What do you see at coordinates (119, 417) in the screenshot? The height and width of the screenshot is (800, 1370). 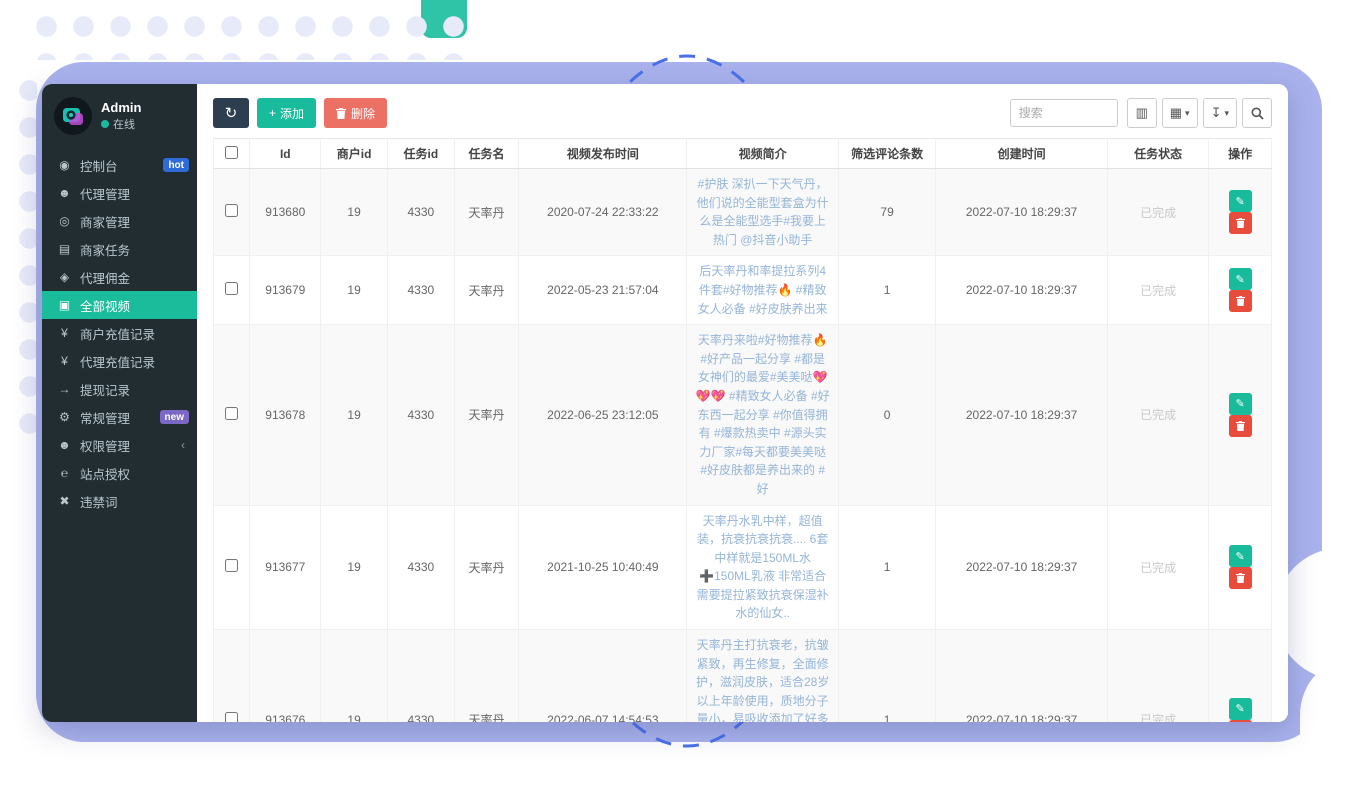 I see `sidebar-item-9: ⚙ 常规管理 new` at bounding box center [119, 417].